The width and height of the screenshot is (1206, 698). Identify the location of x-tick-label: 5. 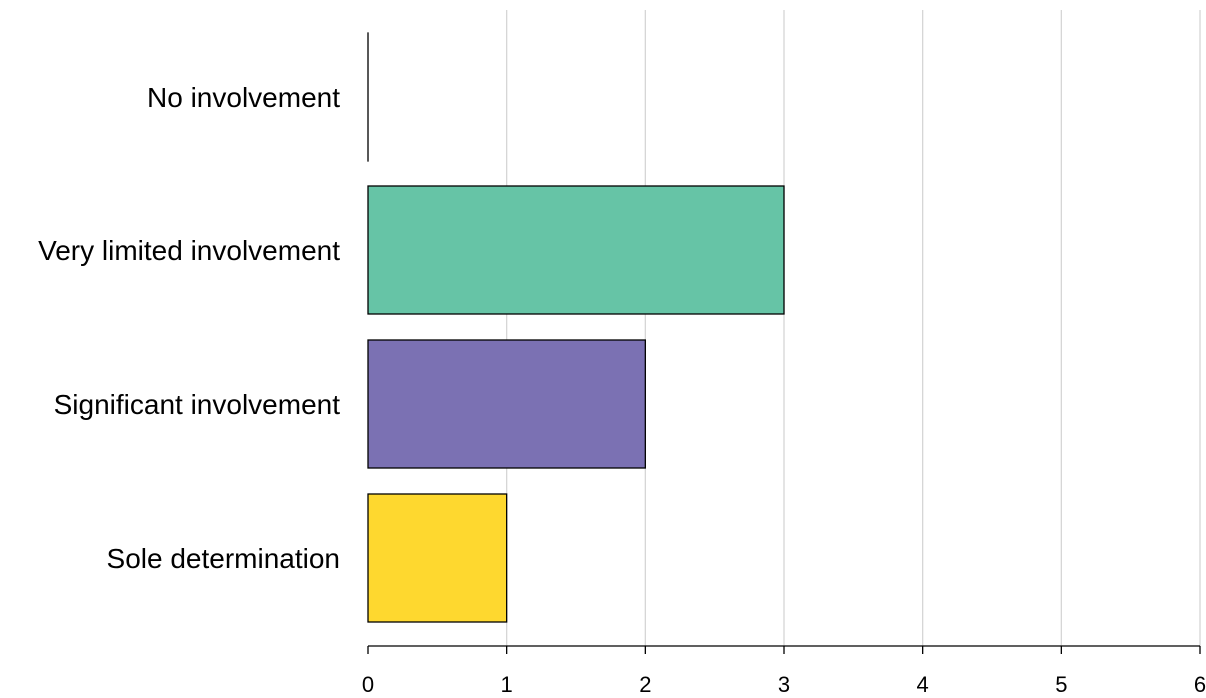
(1061, 684).